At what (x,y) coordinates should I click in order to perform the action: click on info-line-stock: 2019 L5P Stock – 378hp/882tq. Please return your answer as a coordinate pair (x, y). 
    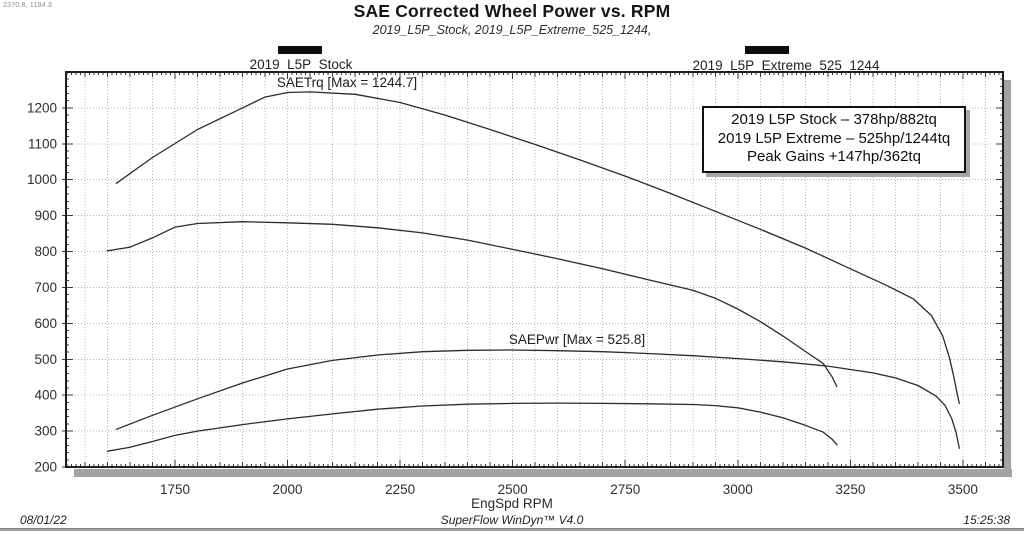
    Looking at the image, I should click on (834, 119).